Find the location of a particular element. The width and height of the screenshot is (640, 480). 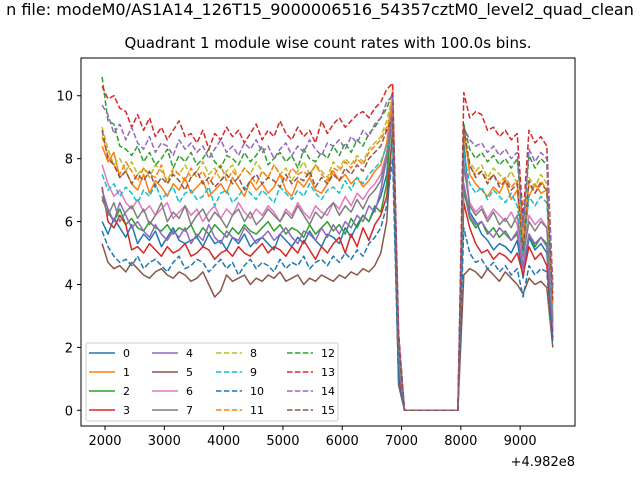

y-tick-label: 2 is located at coordinates (69, 348).